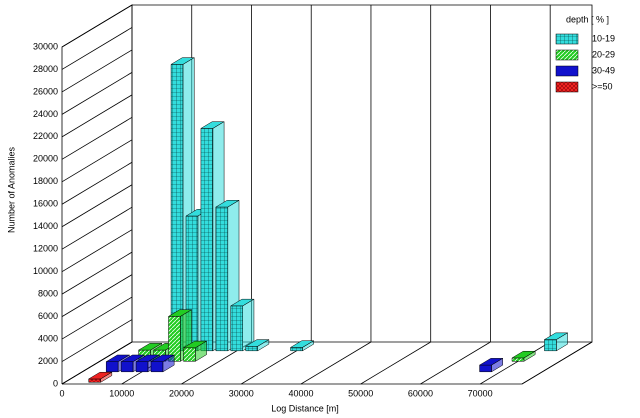  I want to click on legend-label: 30-49, so click(603, 70).